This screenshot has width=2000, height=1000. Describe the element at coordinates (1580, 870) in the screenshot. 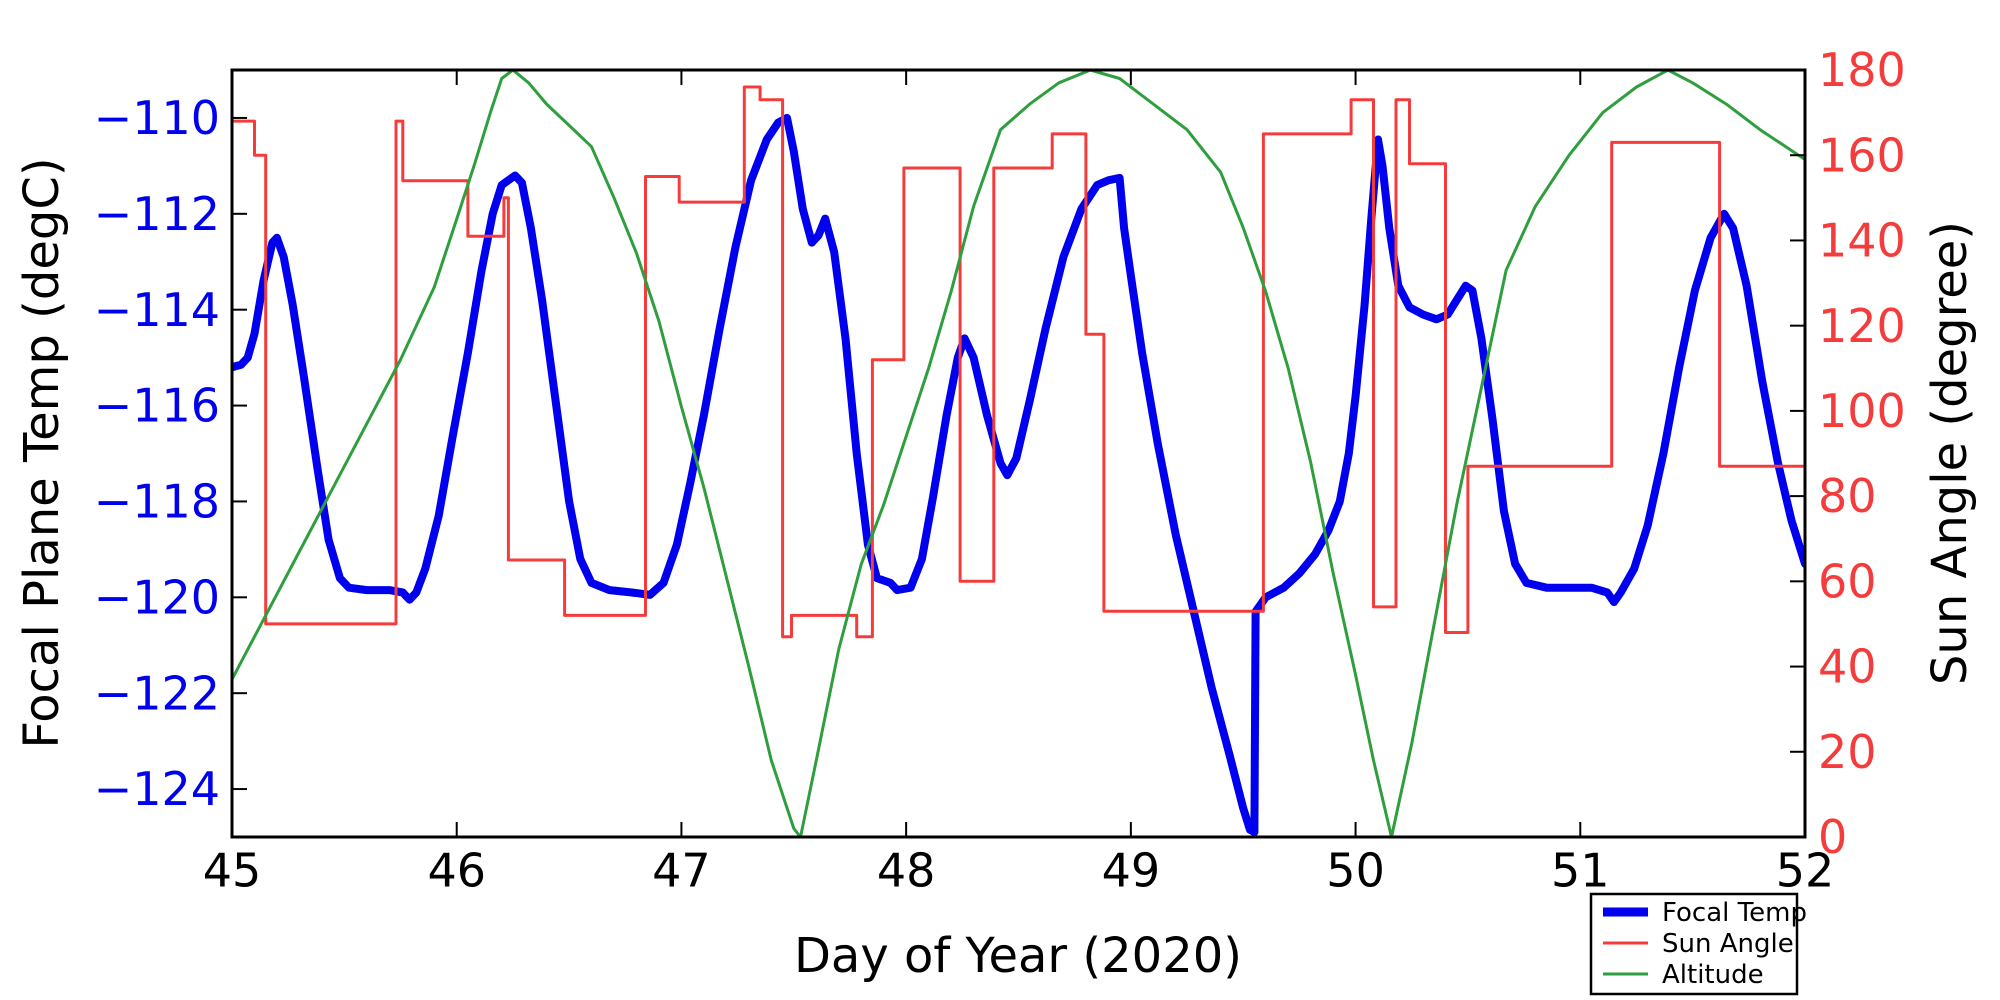

I see `x-tick-label: 51` at that location.